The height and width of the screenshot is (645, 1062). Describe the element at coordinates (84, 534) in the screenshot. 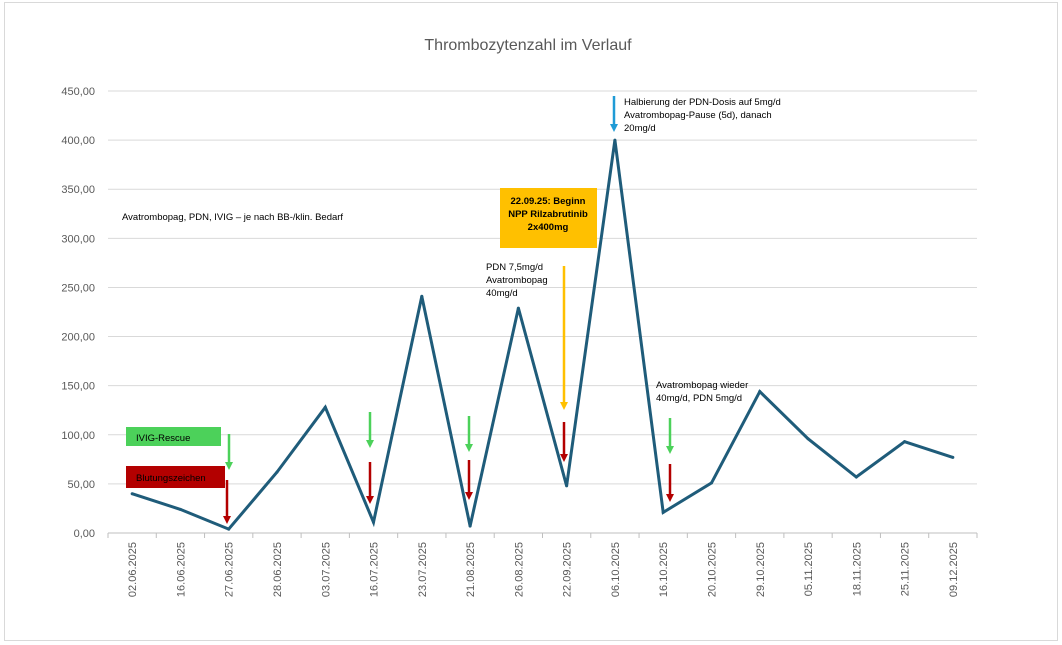

I see `y-tick-label: 0,00` at that location.